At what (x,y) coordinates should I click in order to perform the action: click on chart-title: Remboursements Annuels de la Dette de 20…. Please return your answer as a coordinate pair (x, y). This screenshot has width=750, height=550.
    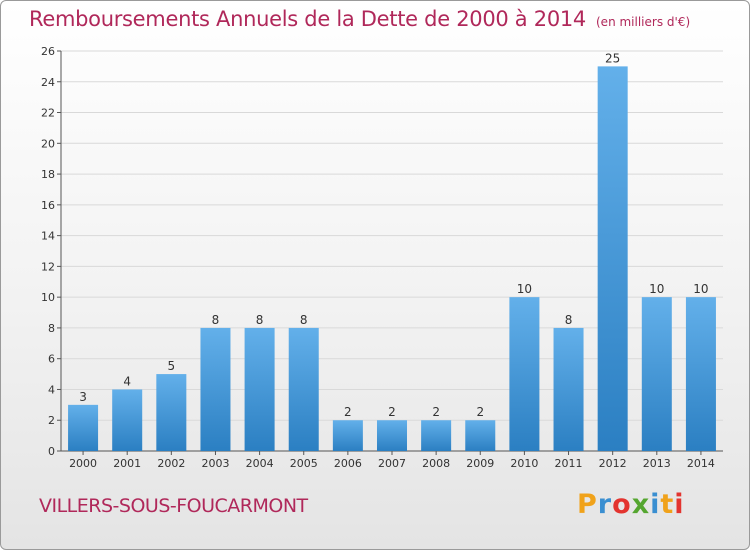
    Looking at the image, I should click on (359, 19).